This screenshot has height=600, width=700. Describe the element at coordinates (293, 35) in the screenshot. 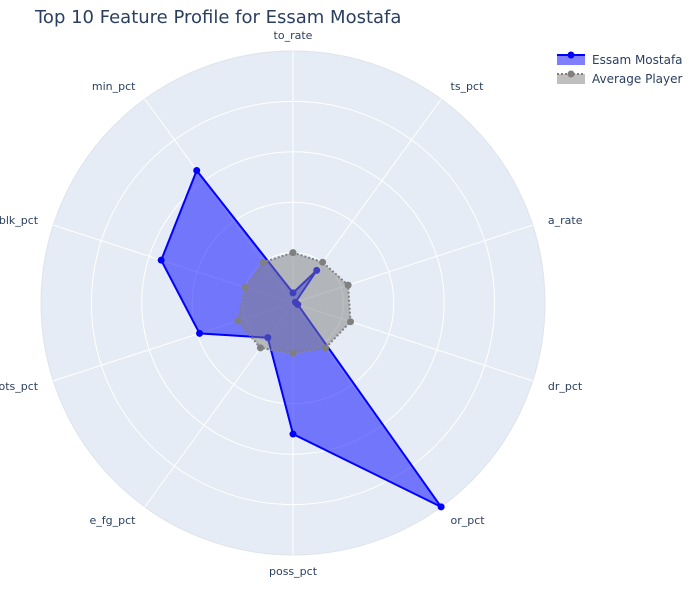

I see `axis-label-to-rate: to_rate` at that location.